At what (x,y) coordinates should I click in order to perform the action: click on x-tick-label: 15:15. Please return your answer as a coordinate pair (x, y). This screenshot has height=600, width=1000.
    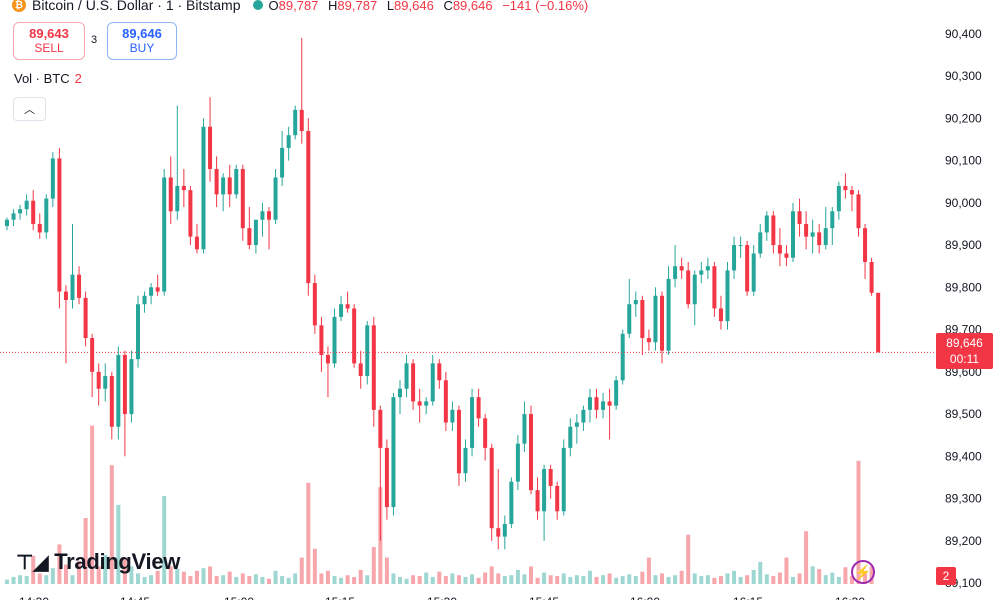
    Looking at the image, I should click on (340, 597).